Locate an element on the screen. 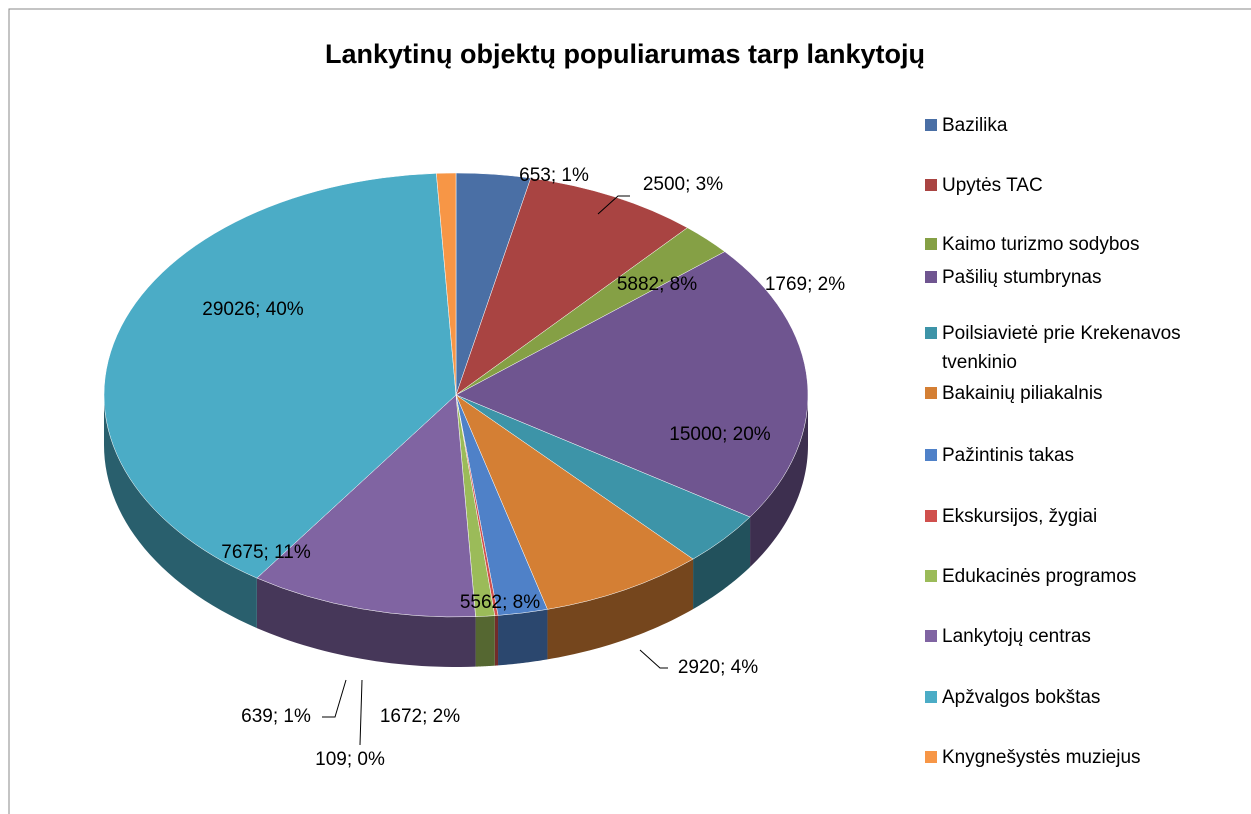  legend-label: Edukacinės programos is located at coordinates (1039, 576).